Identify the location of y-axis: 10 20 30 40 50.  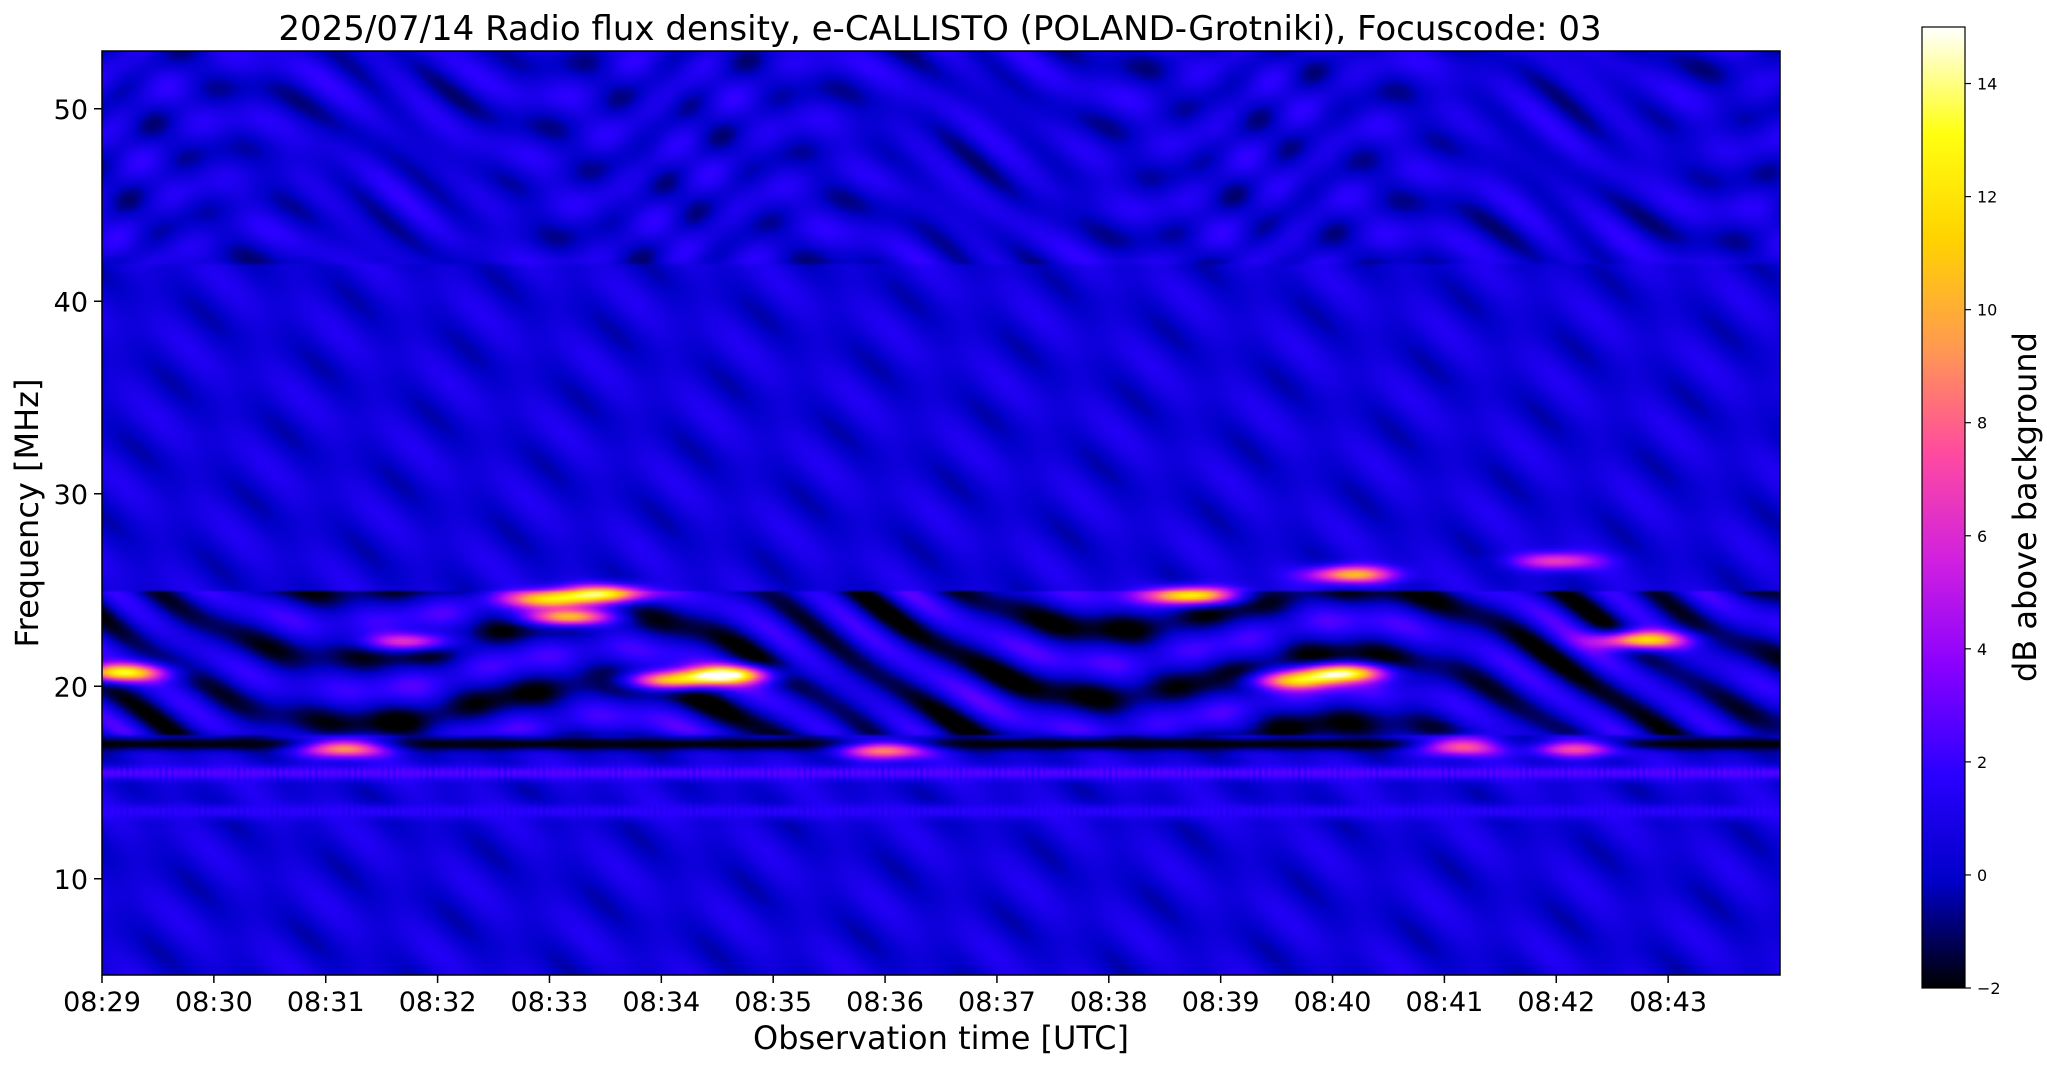
(78, 495).